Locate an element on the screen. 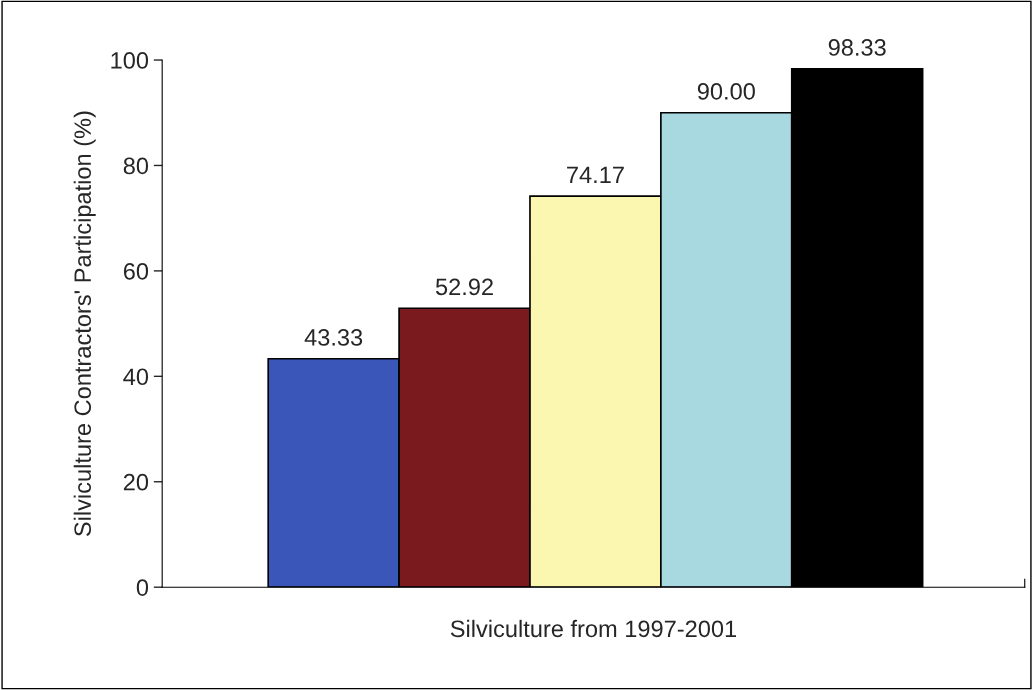 The image size is (1033, 690). data-label: 43.33 is located at coordinates (333, 337).